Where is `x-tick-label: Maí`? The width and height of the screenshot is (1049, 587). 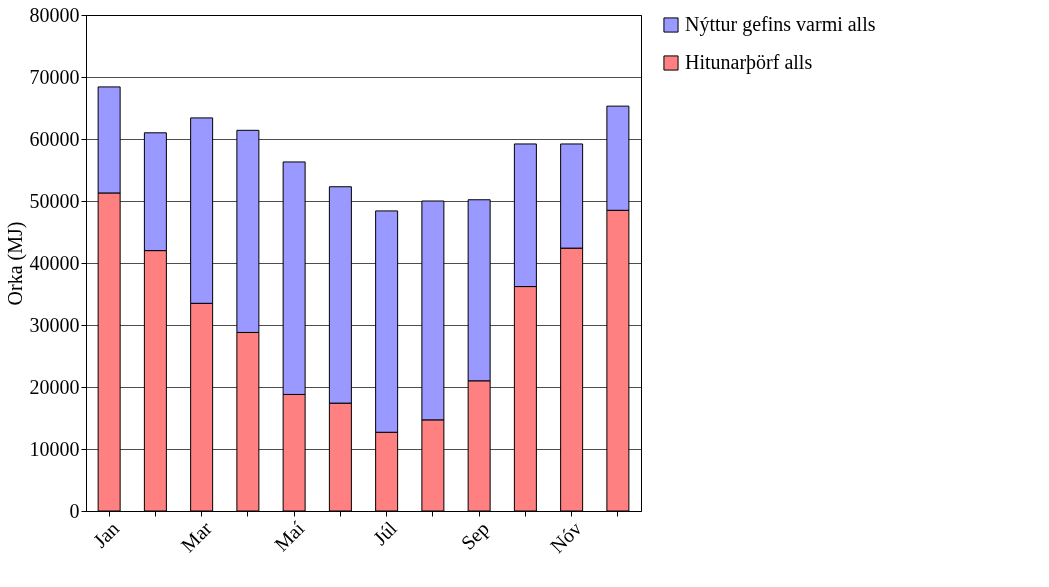
x-tick-label: Maí is located at coordinates (289, 536).